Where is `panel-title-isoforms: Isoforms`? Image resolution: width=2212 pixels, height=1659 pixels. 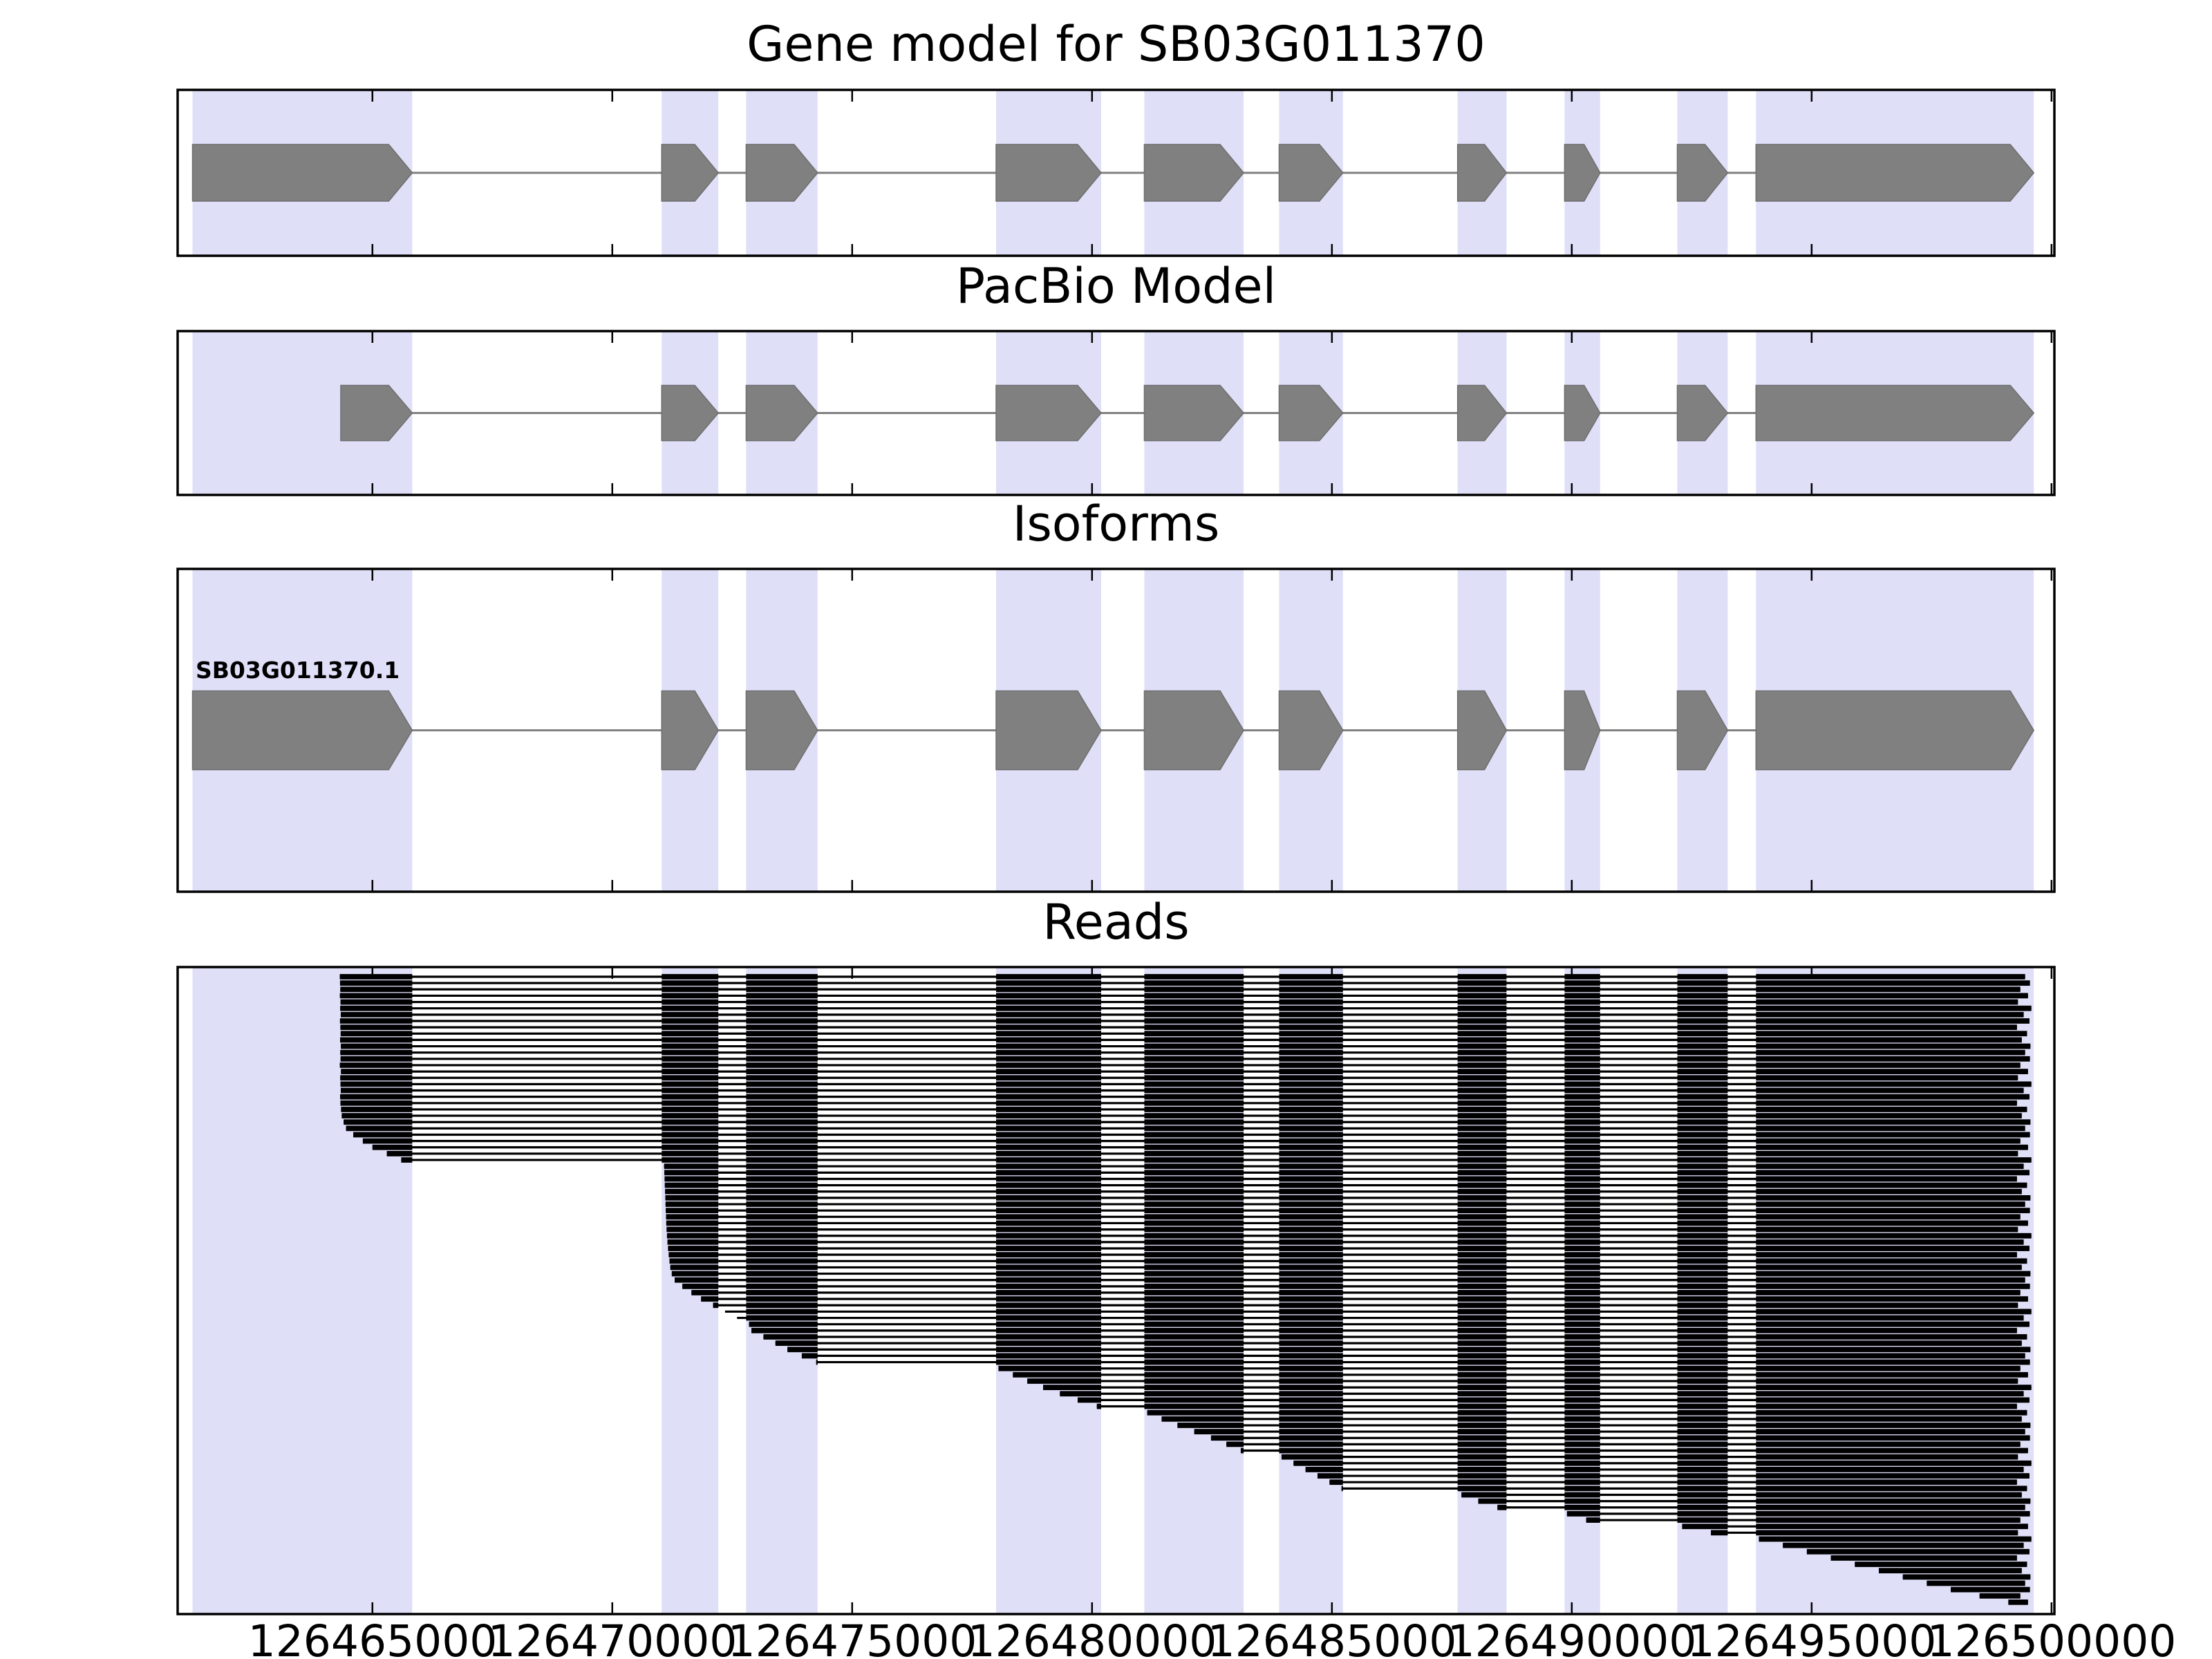
panel-title-isoforms: Isoforms is located at coordinates (1116, 524).